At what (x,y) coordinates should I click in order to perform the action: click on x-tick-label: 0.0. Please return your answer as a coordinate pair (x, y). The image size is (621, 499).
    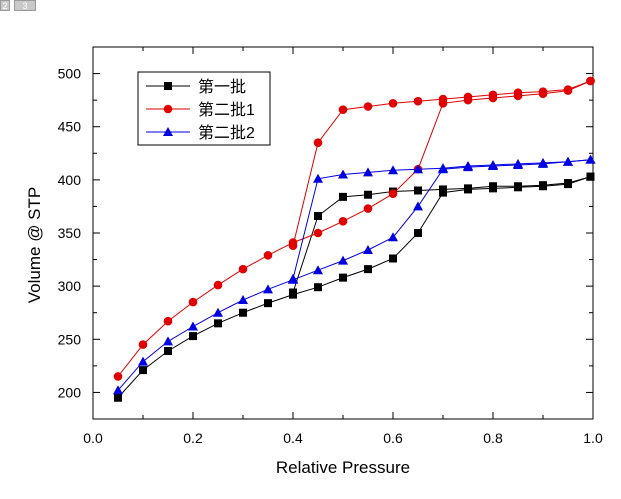
    Looking at the image, I should click on (93, 438).